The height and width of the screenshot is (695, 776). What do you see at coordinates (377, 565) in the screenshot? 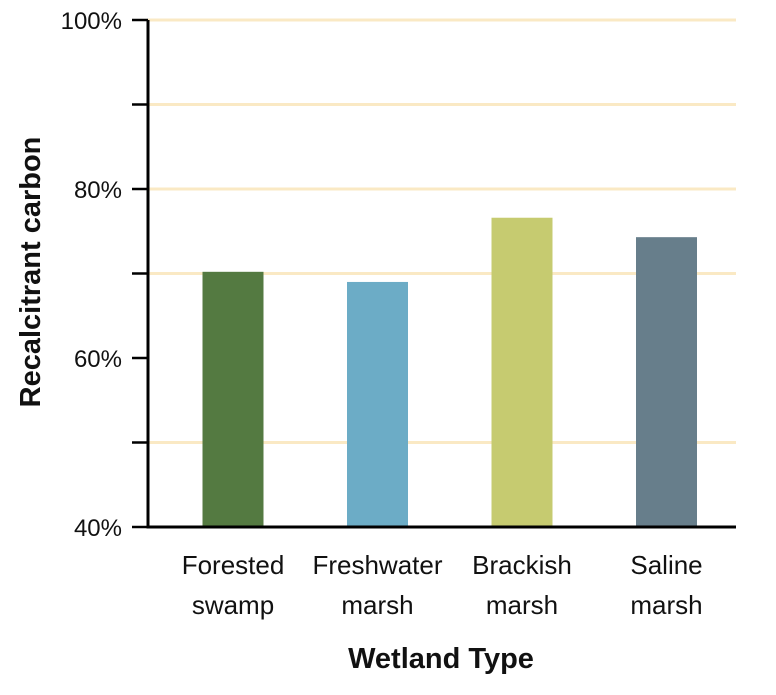
I see `x-tick-label: Freshwater` at bounding box center [377, 565].